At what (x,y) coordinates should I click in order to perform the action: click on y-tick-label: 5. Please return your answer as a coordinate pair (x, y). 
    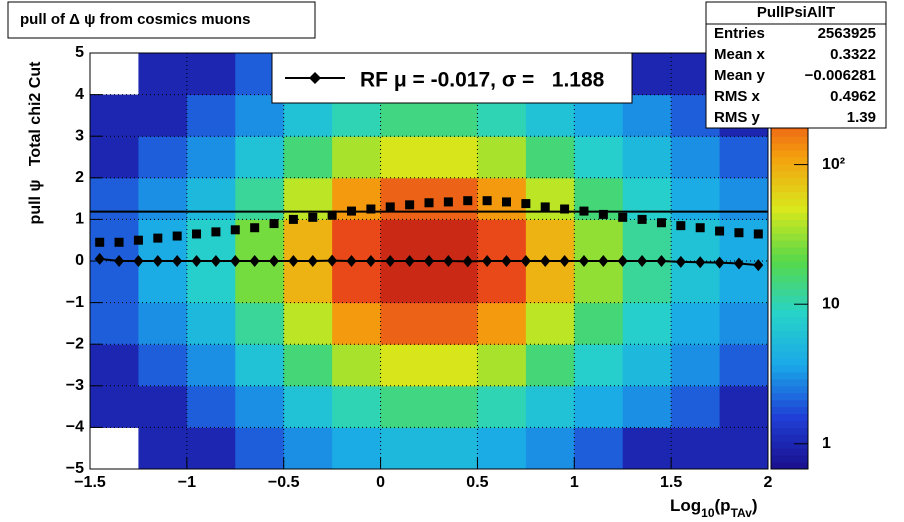
    Looking at the image, I should click on (79, 52).